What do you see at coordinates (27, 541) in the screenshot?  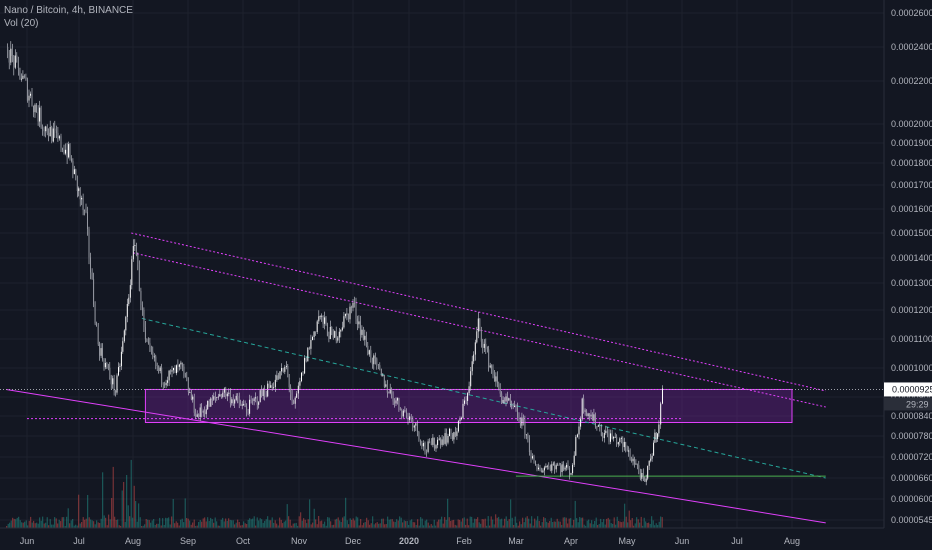 I see `time-tick-label: Jun` at bounding box center [27, 541].